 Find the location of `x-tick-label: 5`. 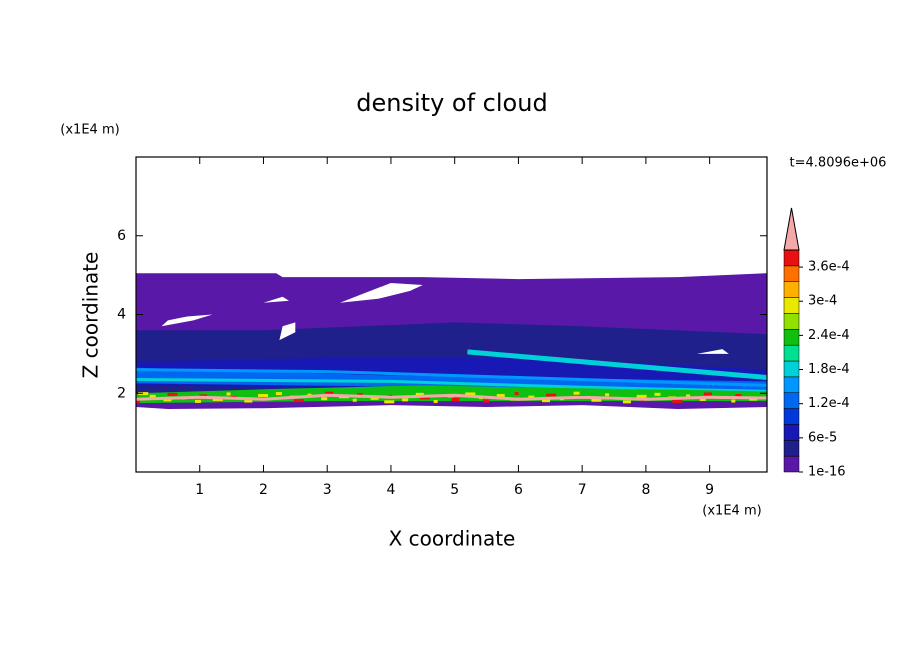

x-tick-label: 5 is located at coordinates (454, 490).